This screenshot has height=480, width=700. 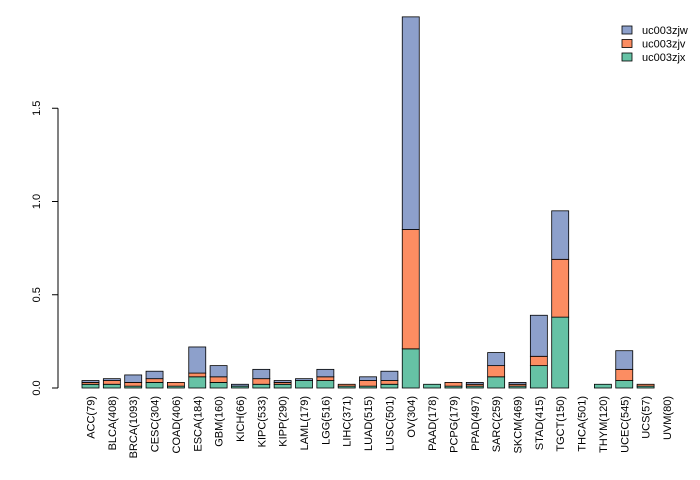 What do you see at coordinates (454, 424) in the screenshot?
I see `x-tick-label: PCPG(179)` at bounding box center [454, 424].